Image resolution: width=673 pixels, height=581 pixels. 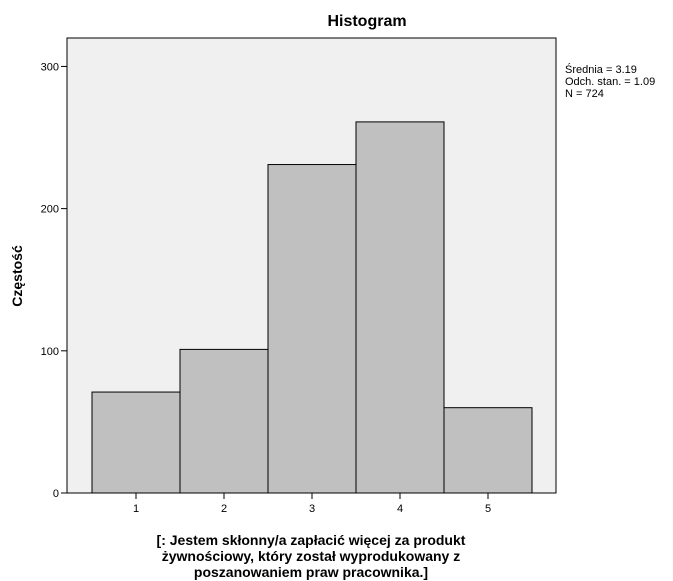 What do you see at coordinates (610, 82) in the screenshot?
I see `stats-std-dev: Odch. stan. = 1.09` at bounding box center [610, 82].